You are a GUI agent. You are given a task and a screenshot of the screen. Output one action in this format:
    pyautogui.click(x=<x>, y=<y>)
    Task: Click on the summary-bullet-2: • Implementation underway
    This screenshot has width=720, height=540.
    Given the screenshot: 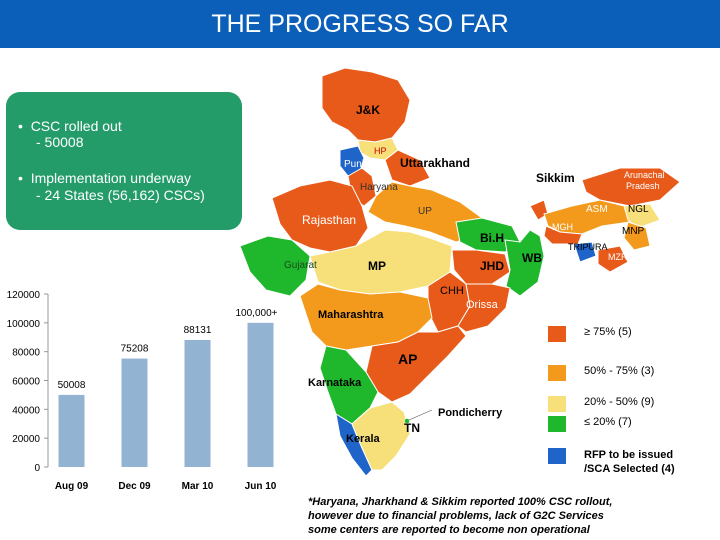 What is the action you would take?
    pyautogui.click(x=104, y=178)
    